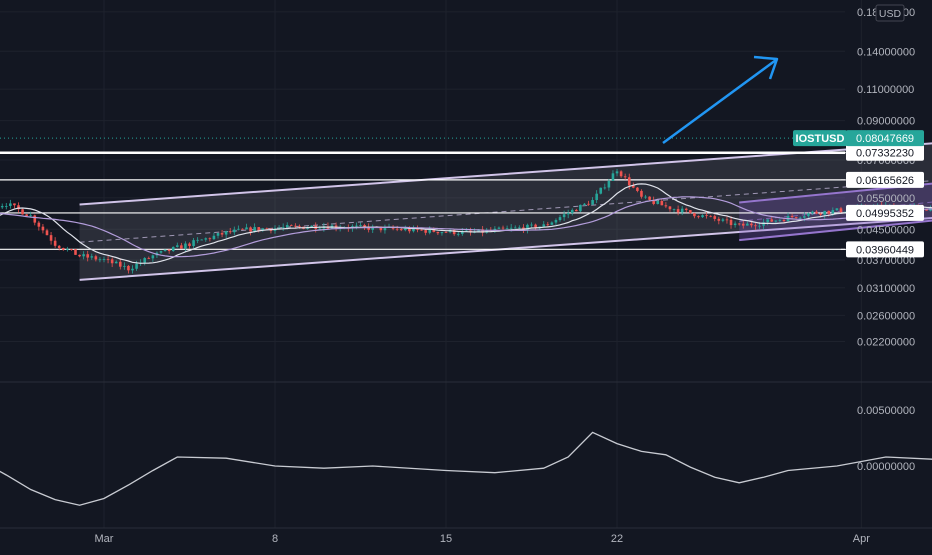 The width and height of the screenshot is (932, 555). I want to click on price-tick-label: 0.11000000, so click(885, 90).